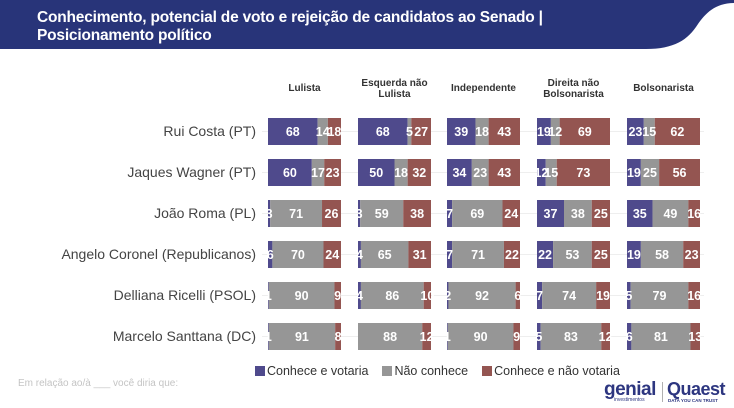  Describe the element at coordinates (302, 337) in the screenshot. I see `data-label: 91` at that location.